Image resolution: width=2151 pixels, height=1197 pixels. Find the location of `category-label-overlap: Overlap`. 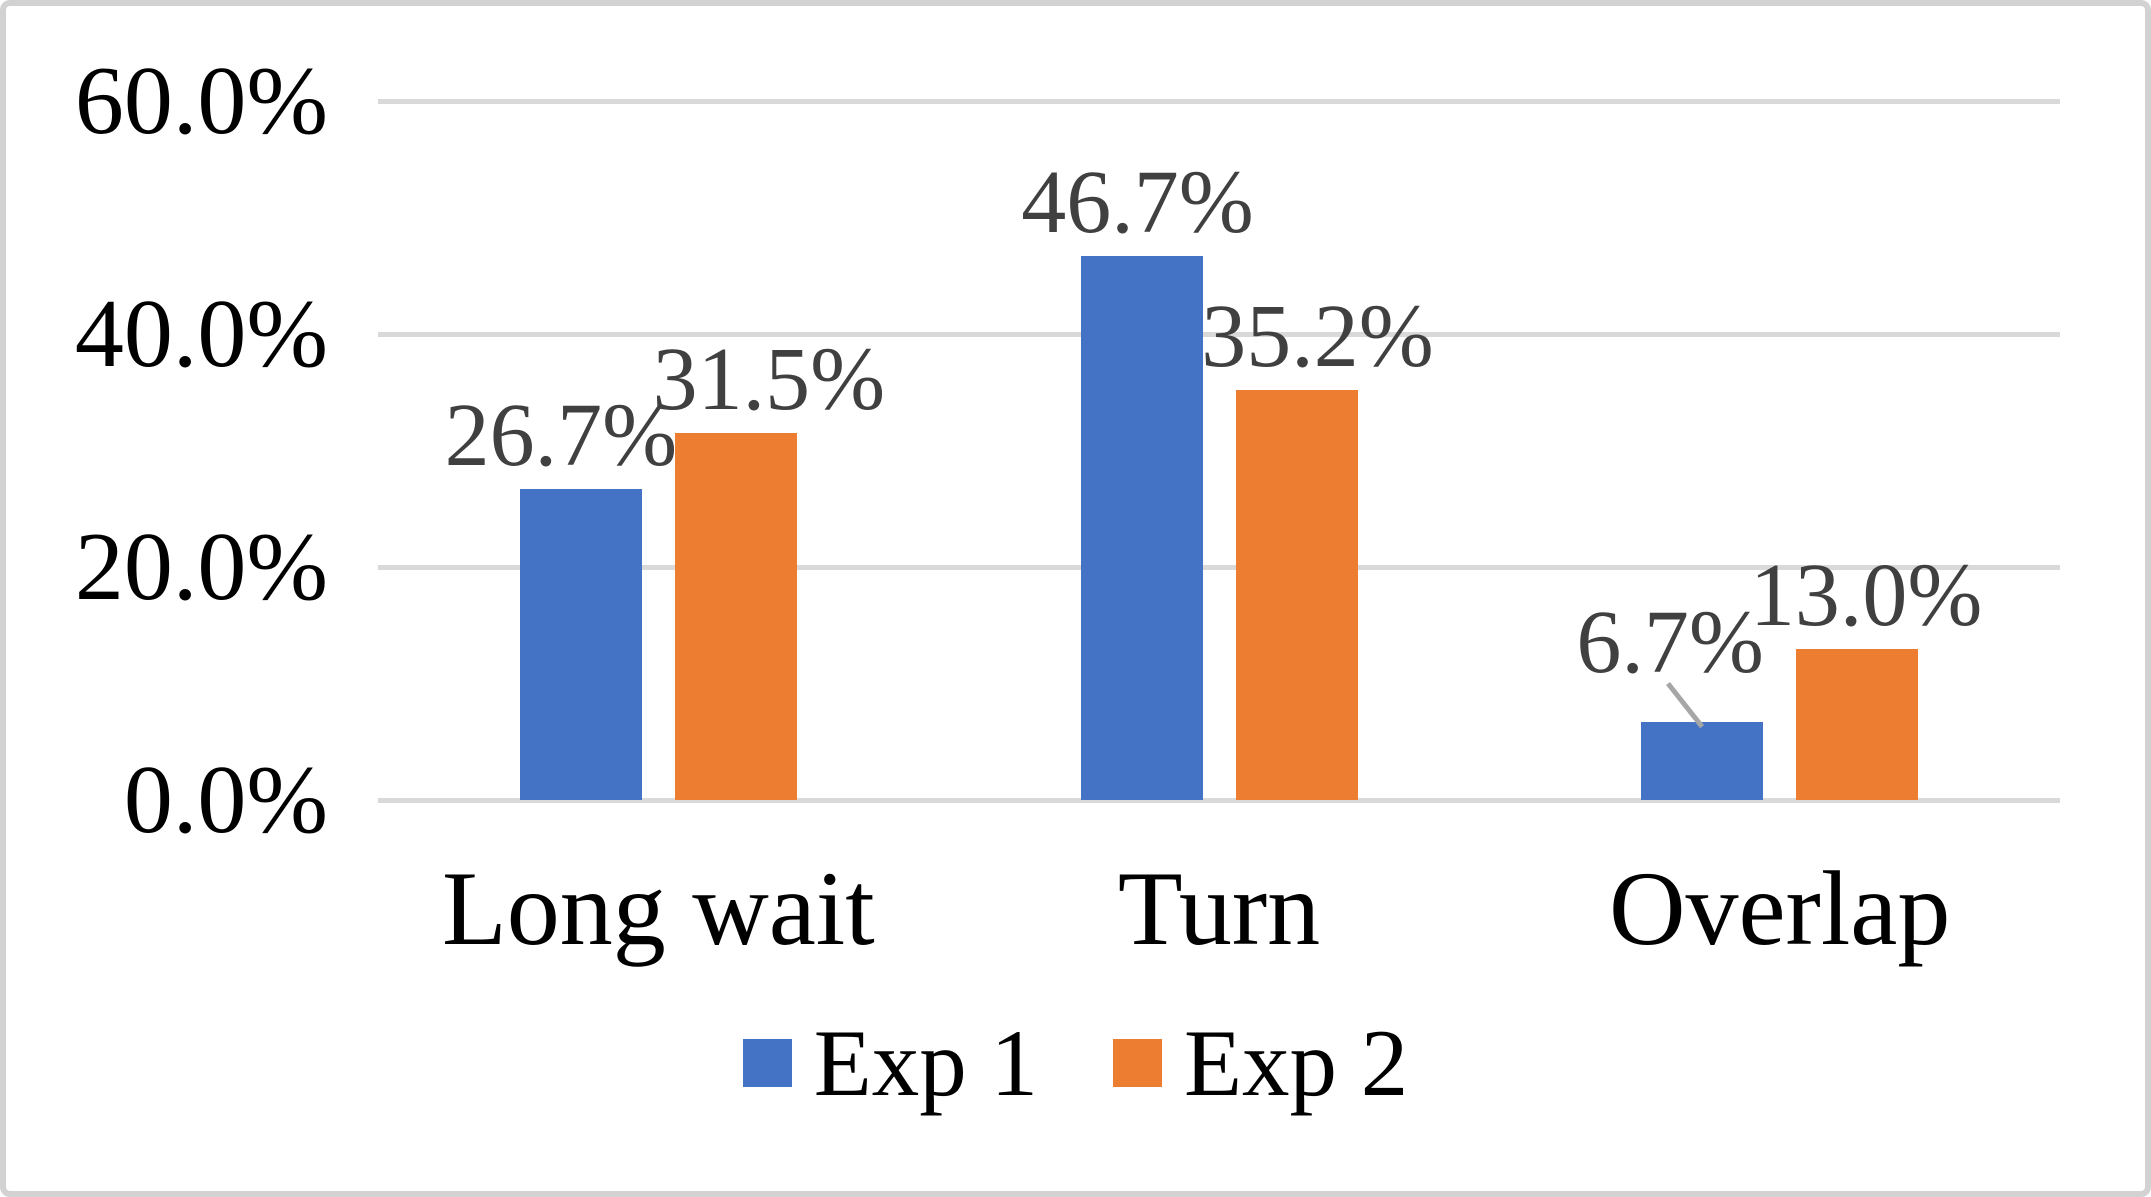

category-label-overlap: Overlap is located at coordinates (1779, 908).